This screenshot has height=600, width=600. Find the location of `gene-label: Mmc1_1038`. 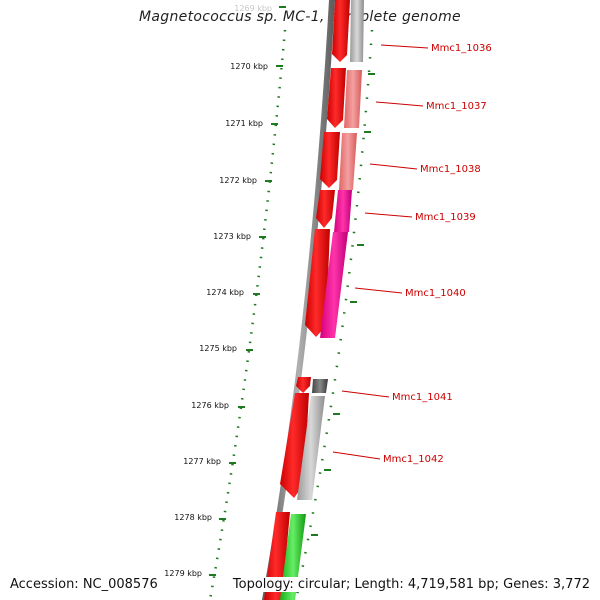

gene-label: Mmc1_1038 is located at coordinates (450, 169).